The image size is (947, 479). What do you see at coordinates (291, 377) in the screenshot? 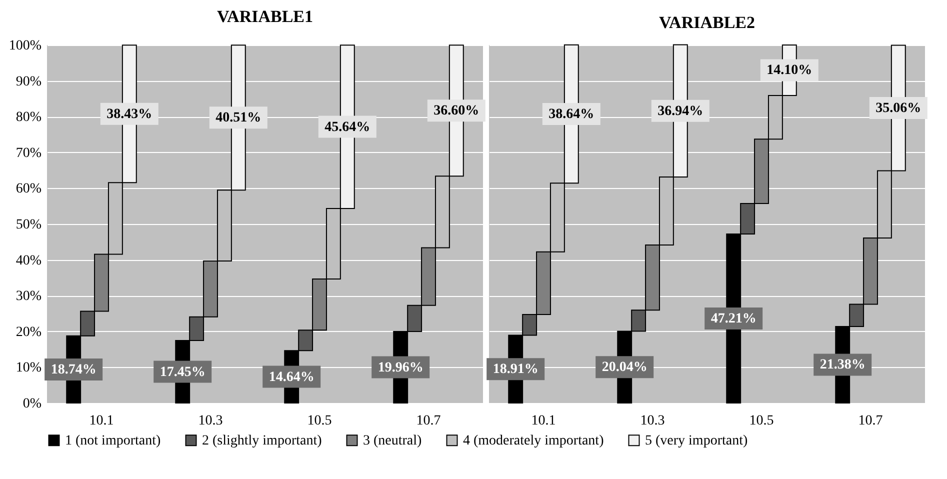
I see `data-label: 14.64%` at bounding box center [291, 377].